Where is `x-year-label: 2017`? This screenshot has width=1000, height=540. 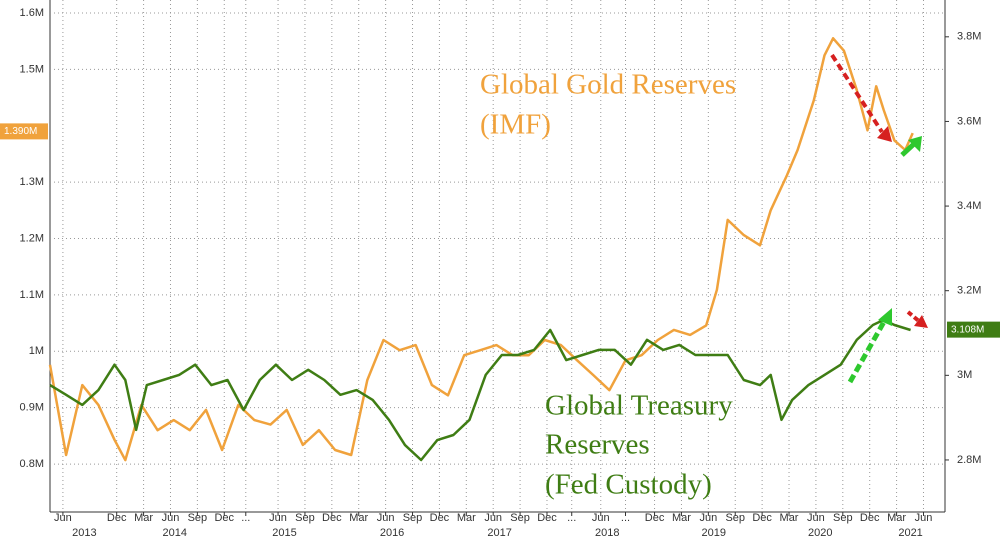 x-year-label: 2017 is located at coordinates (499, 533).